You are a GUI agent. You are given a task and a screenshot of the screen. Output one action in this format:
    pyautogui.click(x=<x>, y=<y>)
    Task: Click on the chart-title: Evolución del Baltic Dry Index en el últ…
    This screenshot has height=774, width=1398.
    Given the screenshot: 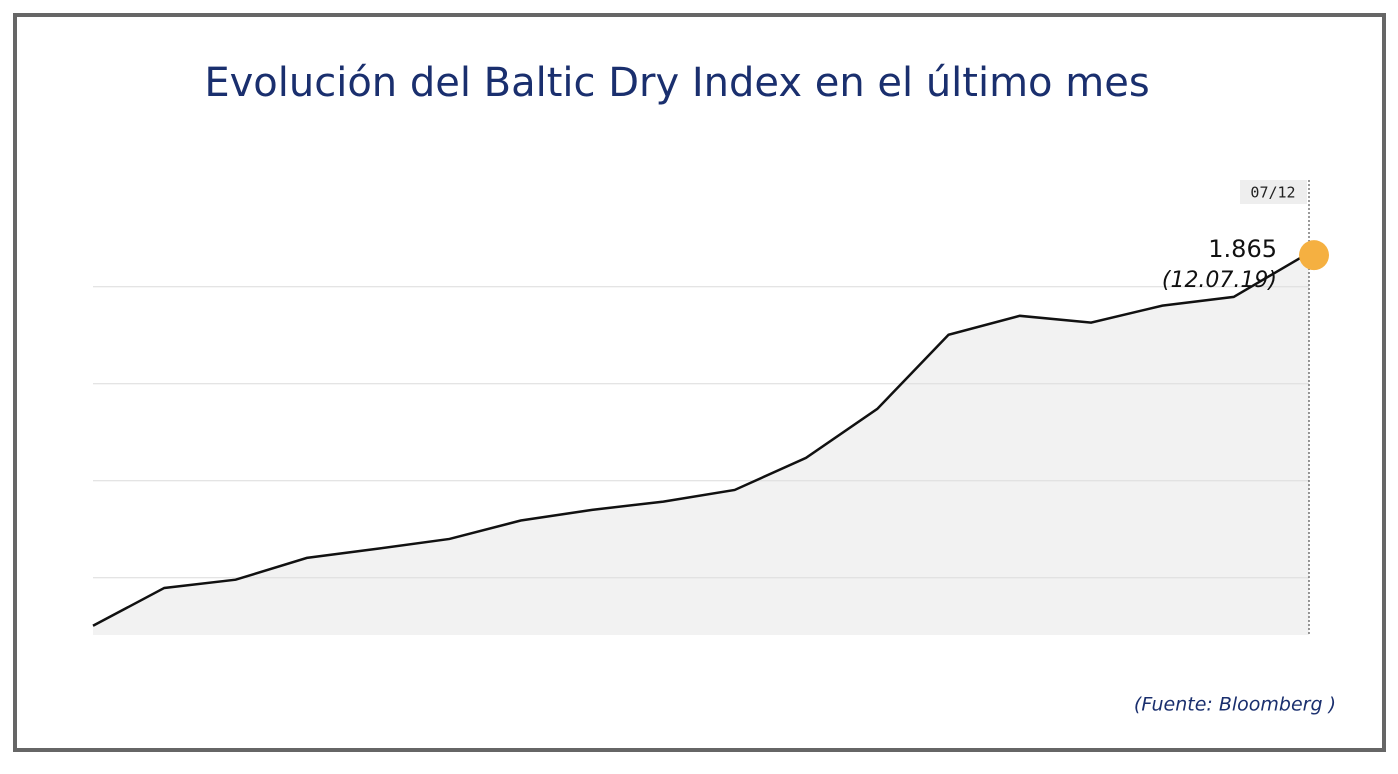 What is the action you would take?
    pyautogui.click(x=676, y=83)
    